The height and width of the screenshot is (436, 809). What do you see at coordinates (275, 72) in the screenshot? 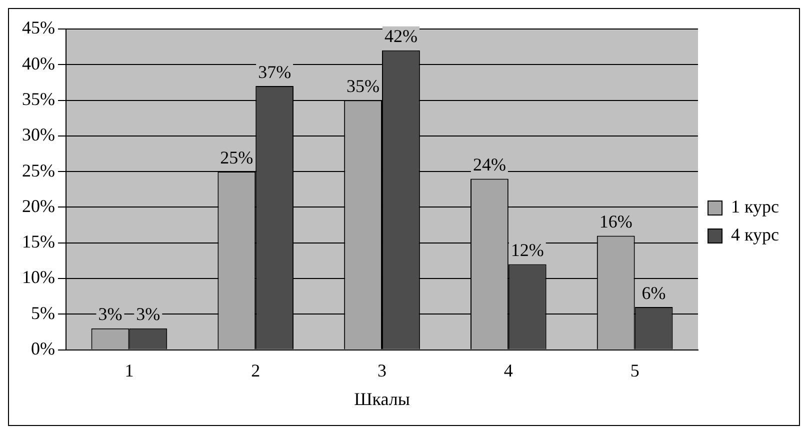
I see `data-label: 37%` at bounding box center [275, 72].